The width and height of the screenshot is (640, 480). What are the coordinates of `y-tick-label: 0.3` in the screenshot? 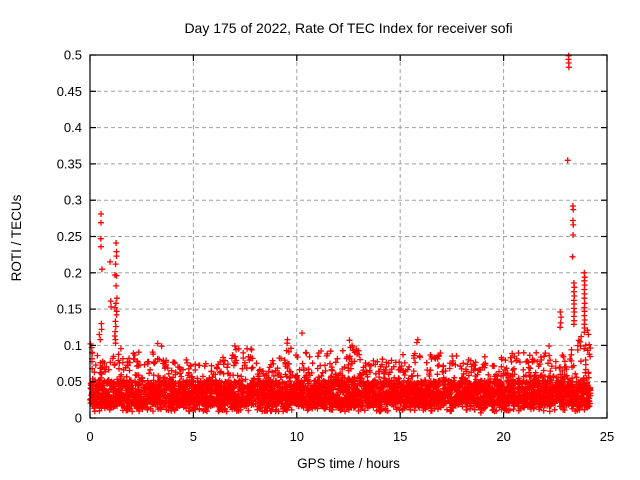 It's located at (73, 200).